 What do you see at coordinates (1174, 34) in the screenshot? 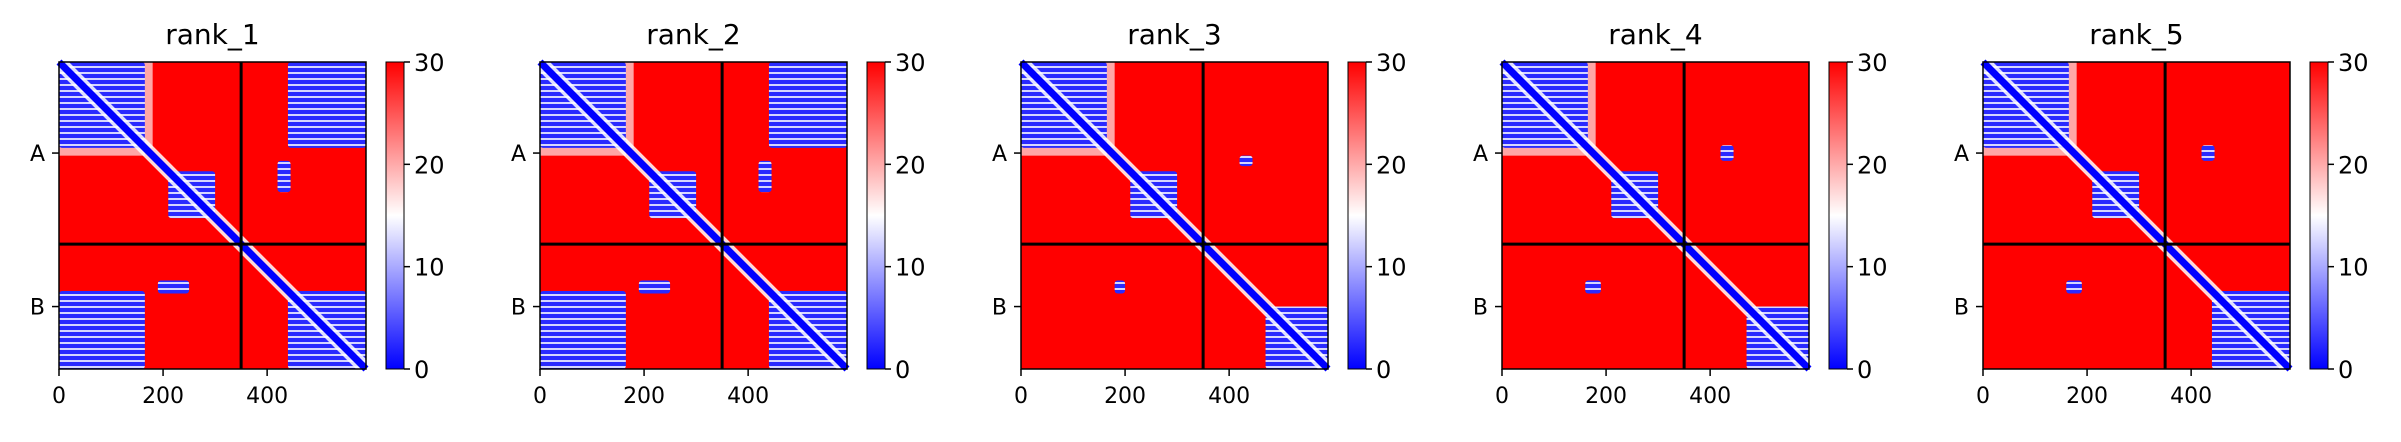
I see `panel-title: rank_3` at bounding box center [1174, 34].